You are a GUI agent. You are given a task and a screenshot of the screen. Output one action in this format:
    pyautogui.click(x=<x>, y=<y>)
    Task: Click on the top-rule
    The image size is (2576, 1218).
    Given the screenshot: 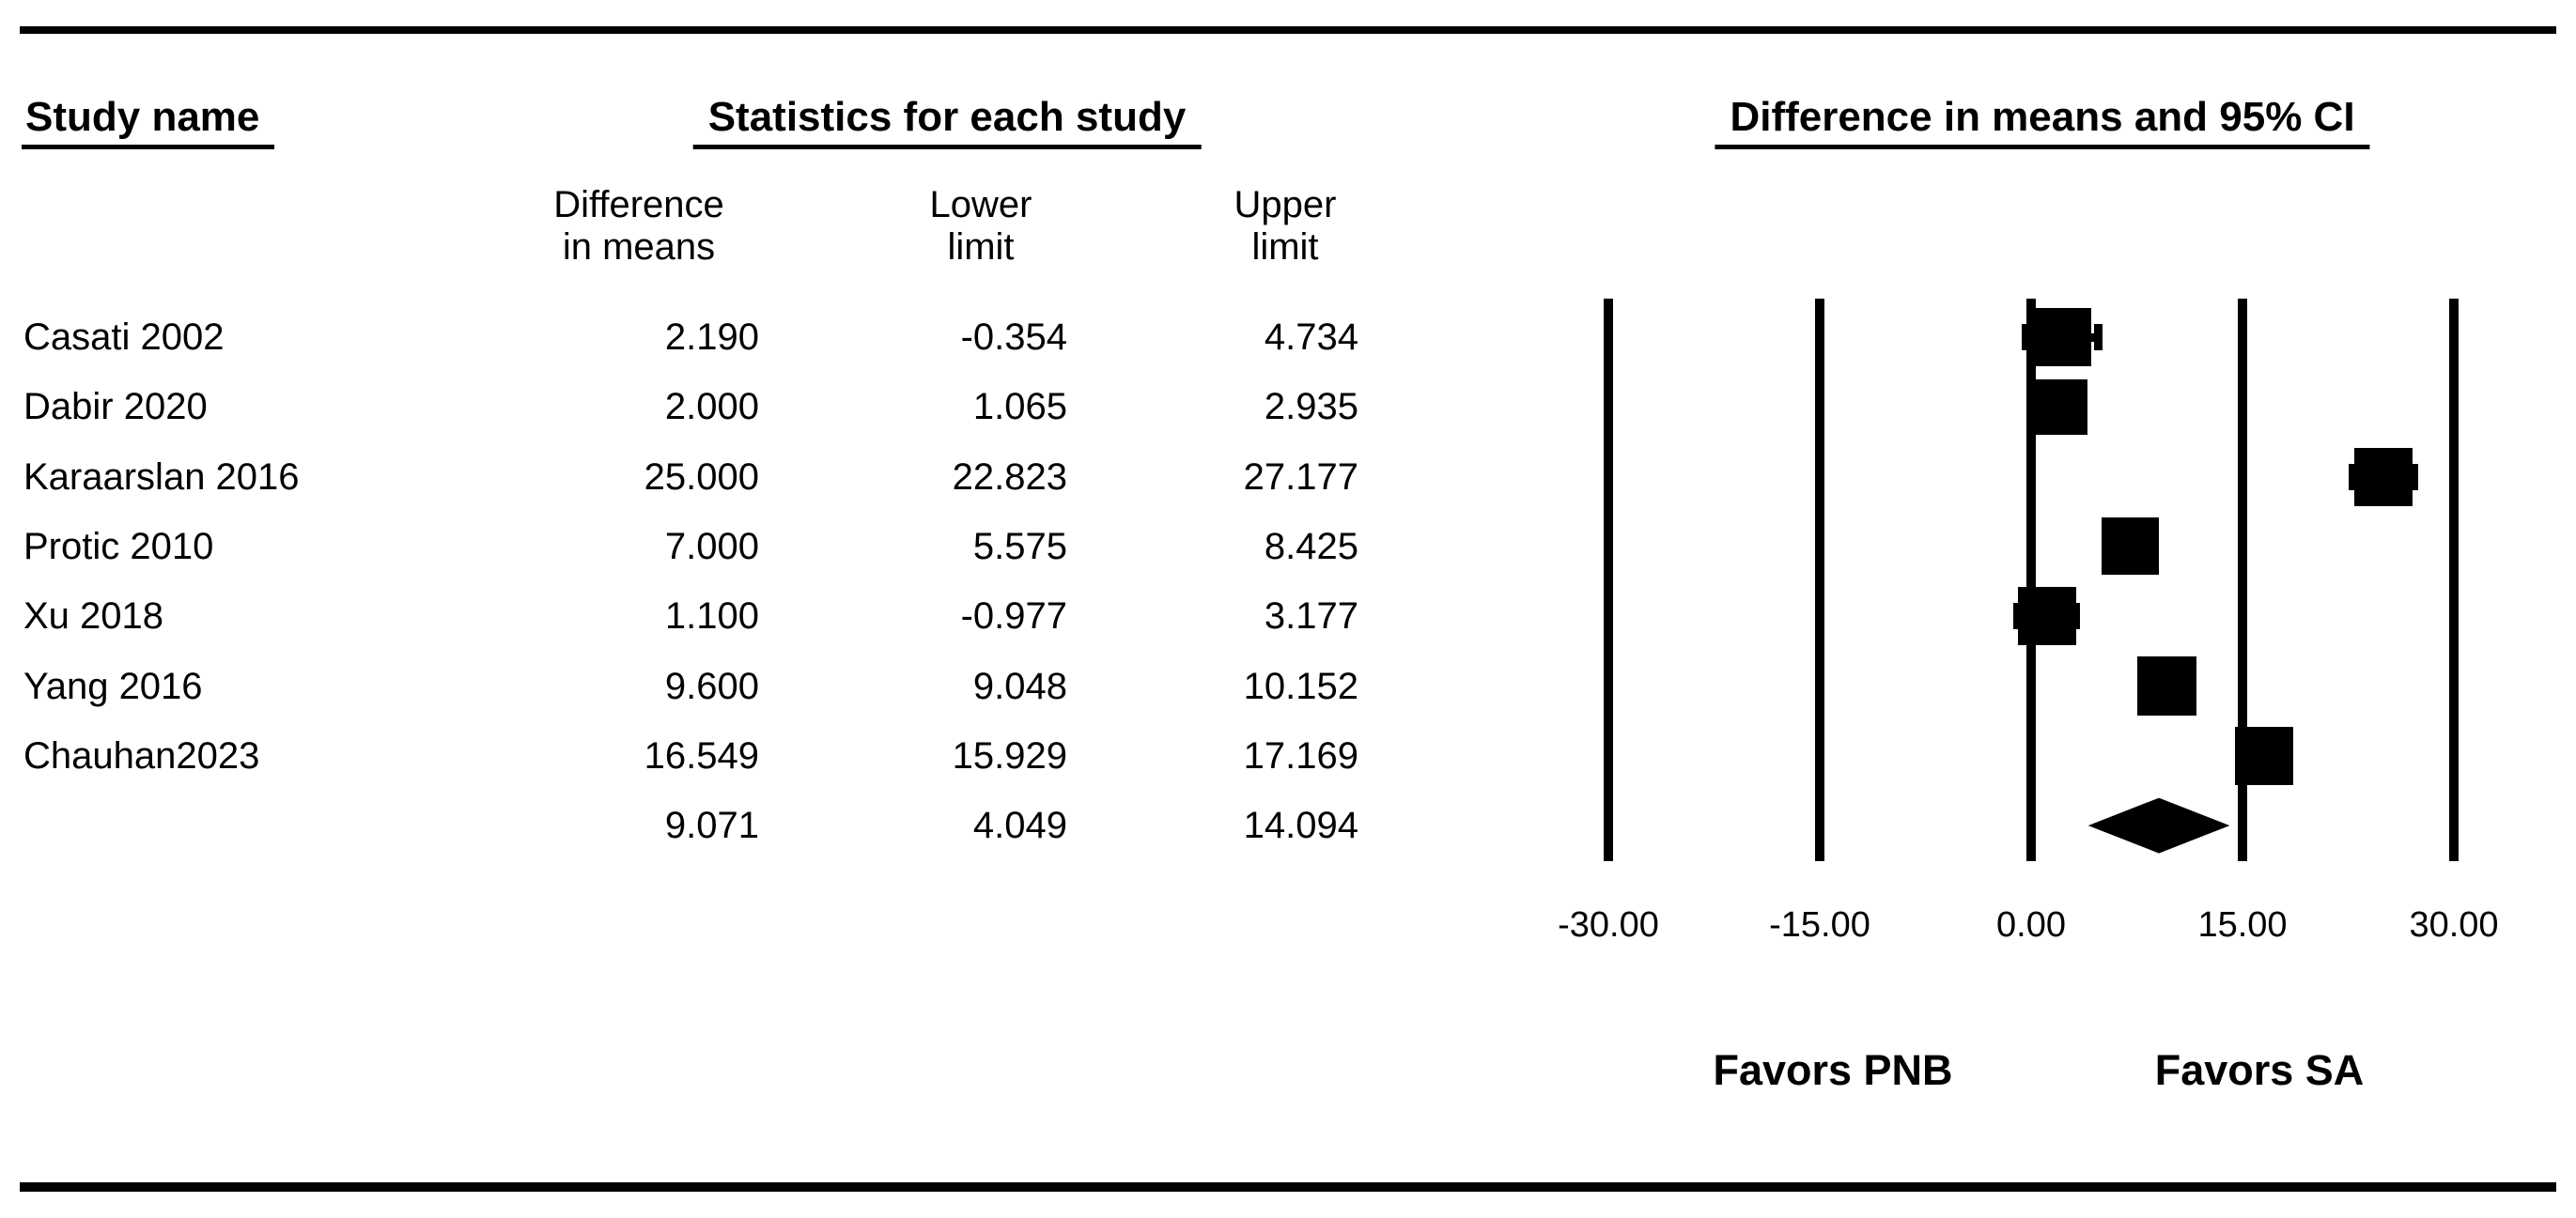 What is the action you would take?
    pyautogui.click(x=1288, y=30)
    